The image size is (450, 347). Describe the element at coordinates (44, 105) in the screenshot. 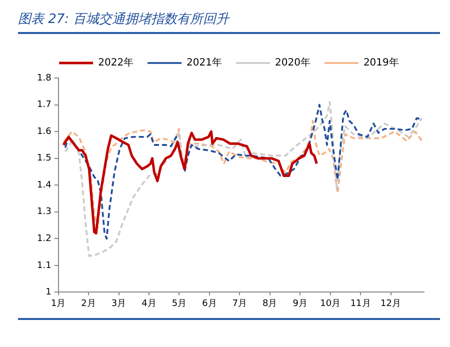

I see `y-tick-label: 1.7` at that location.